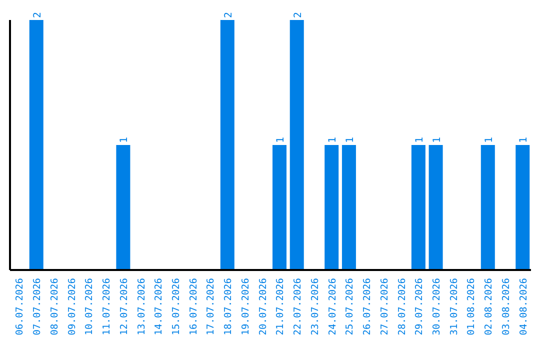 The image size is (540, 340). Describe the element at coordinates (20, 307) in the screenshot. I see `x-tick-label: 06.07.2026` at that location.